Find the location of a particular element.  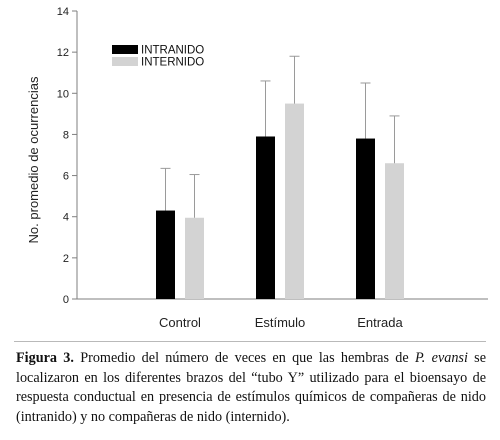

legend-label-intranido: INTRANIDO is located at coordinates (172, 51).